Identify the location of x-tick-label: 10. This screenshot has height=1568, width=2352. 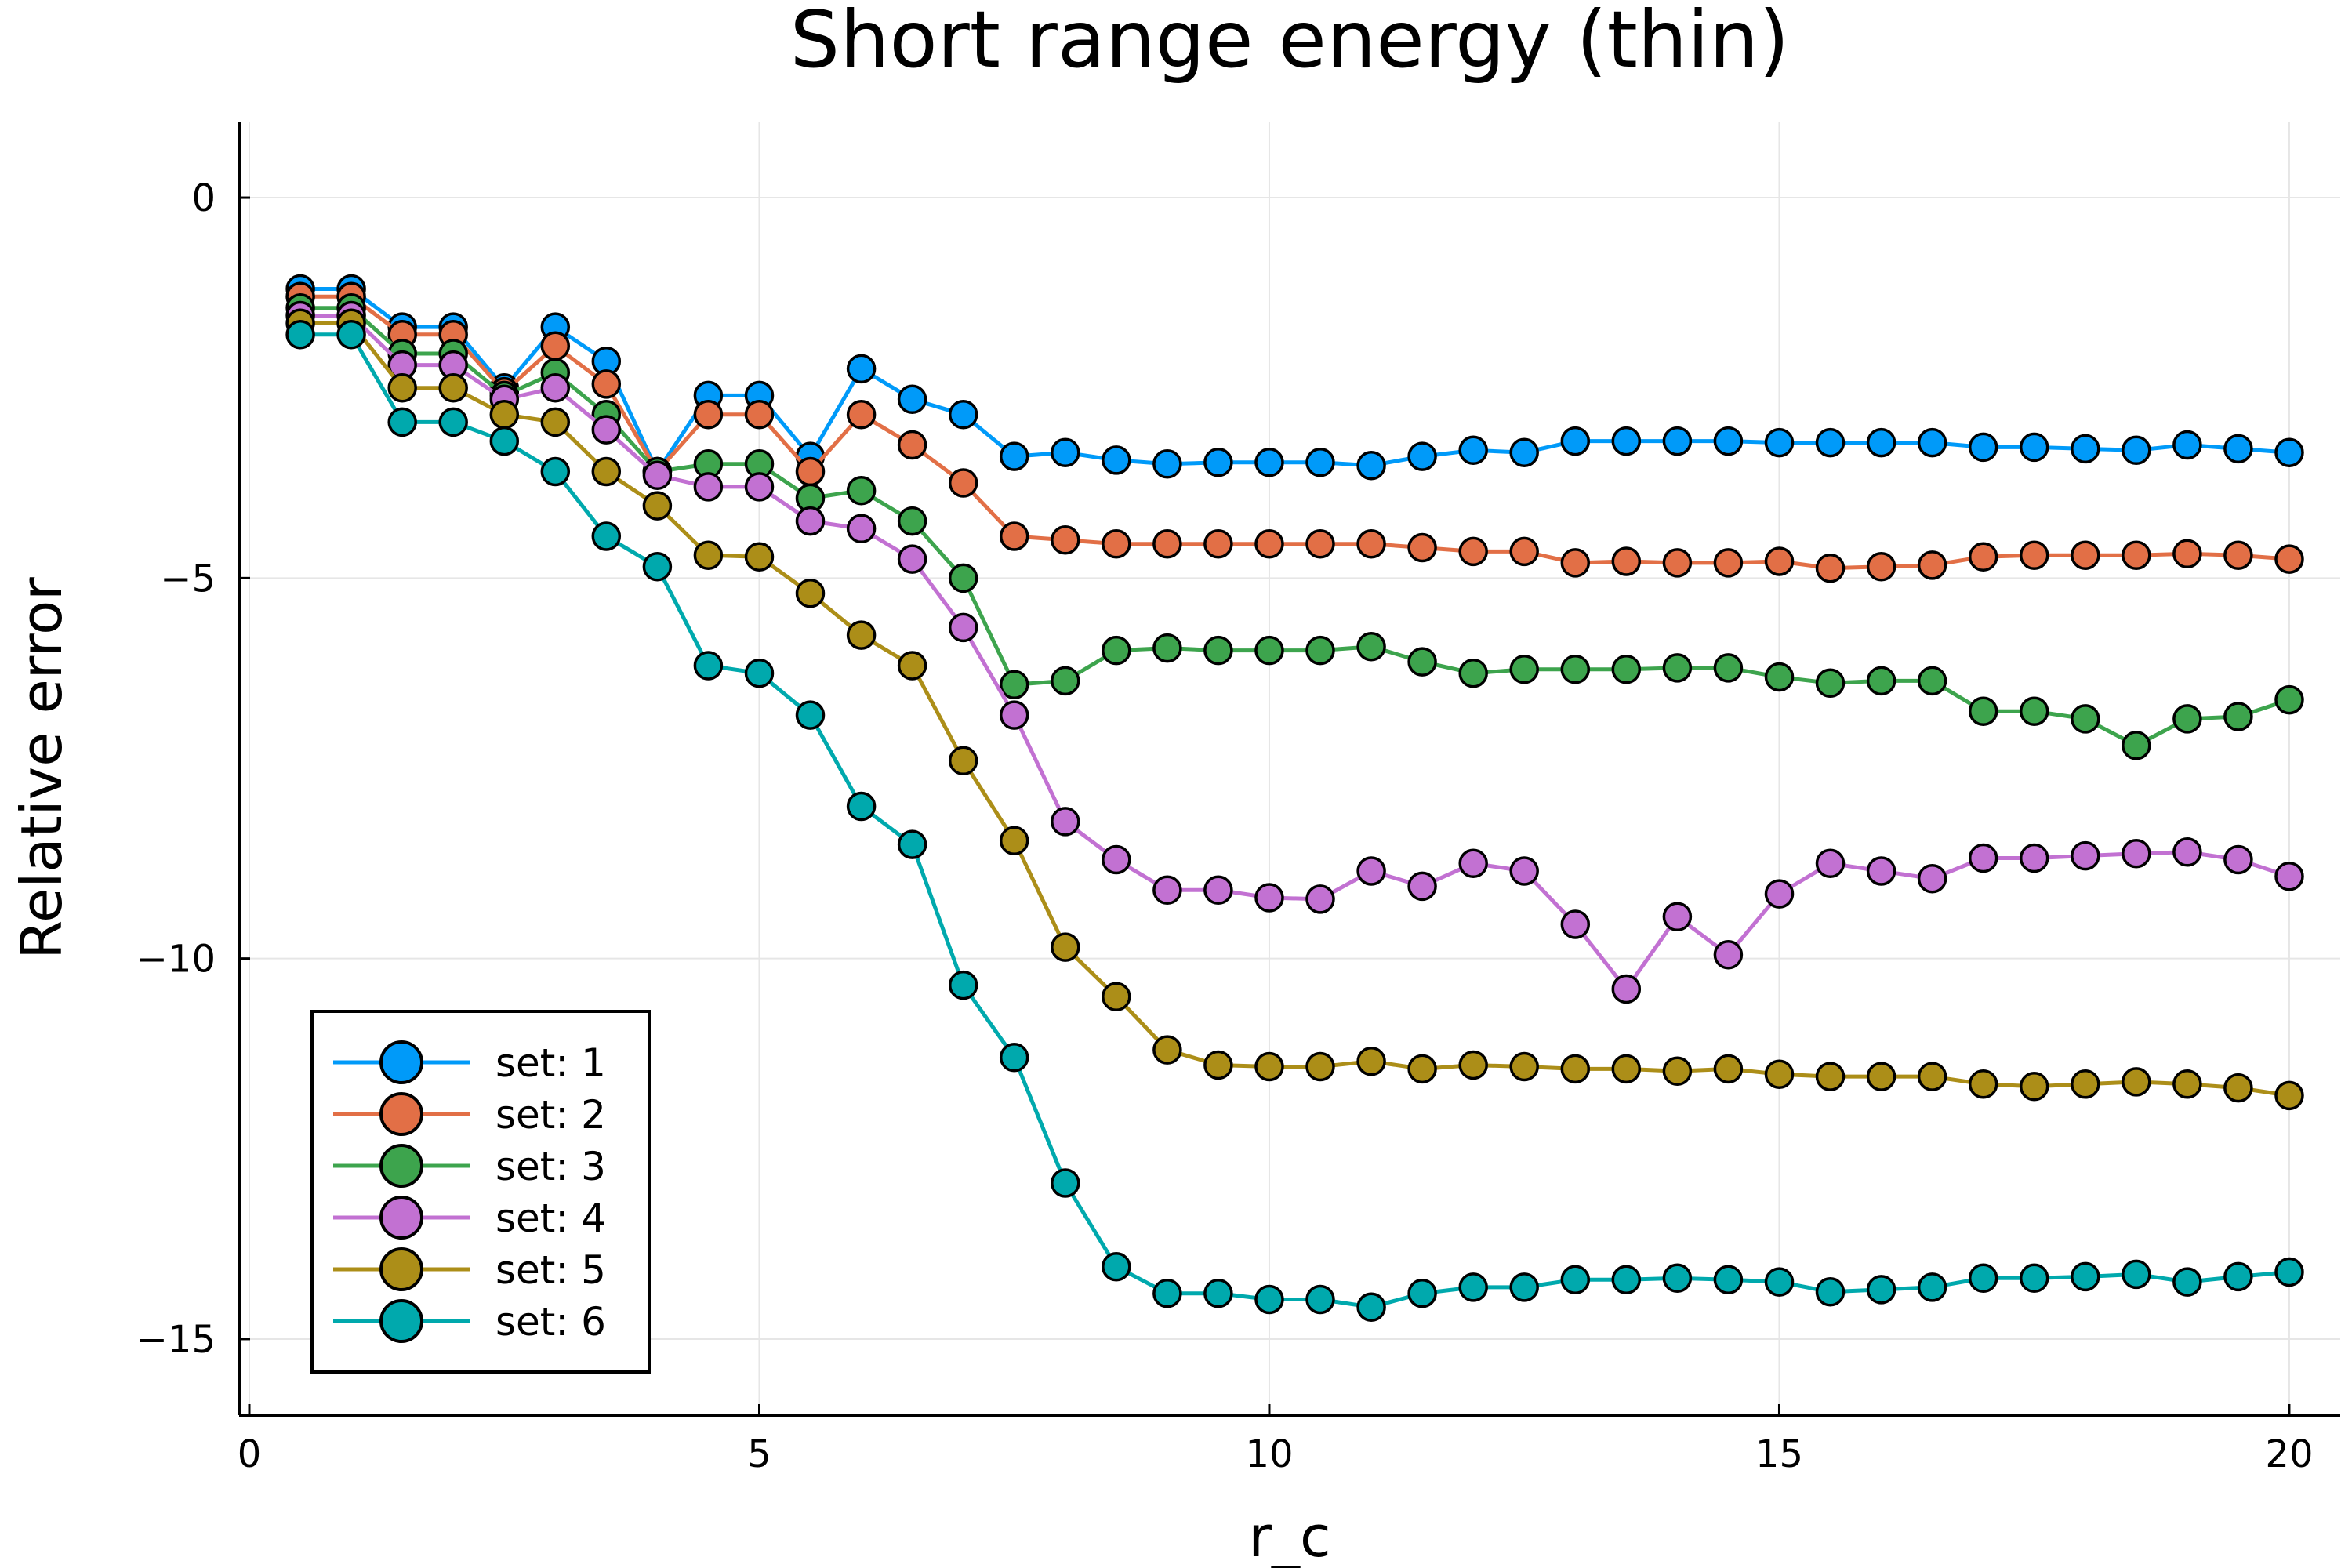
(1269, 1454).